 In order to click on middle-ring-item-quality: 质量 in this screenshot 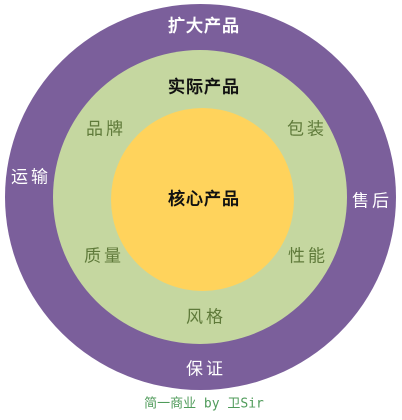, I will do `click(104, 256)`.